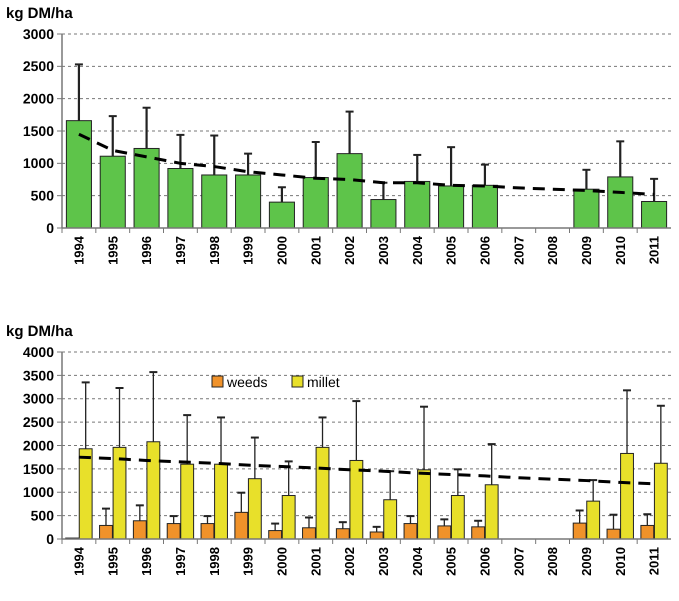 Image resolution: width=679 pixels, height=601 pixels. Describe the element at coordinates (323, 382) in the screenshot. I see `legend-label: millet` at that location.